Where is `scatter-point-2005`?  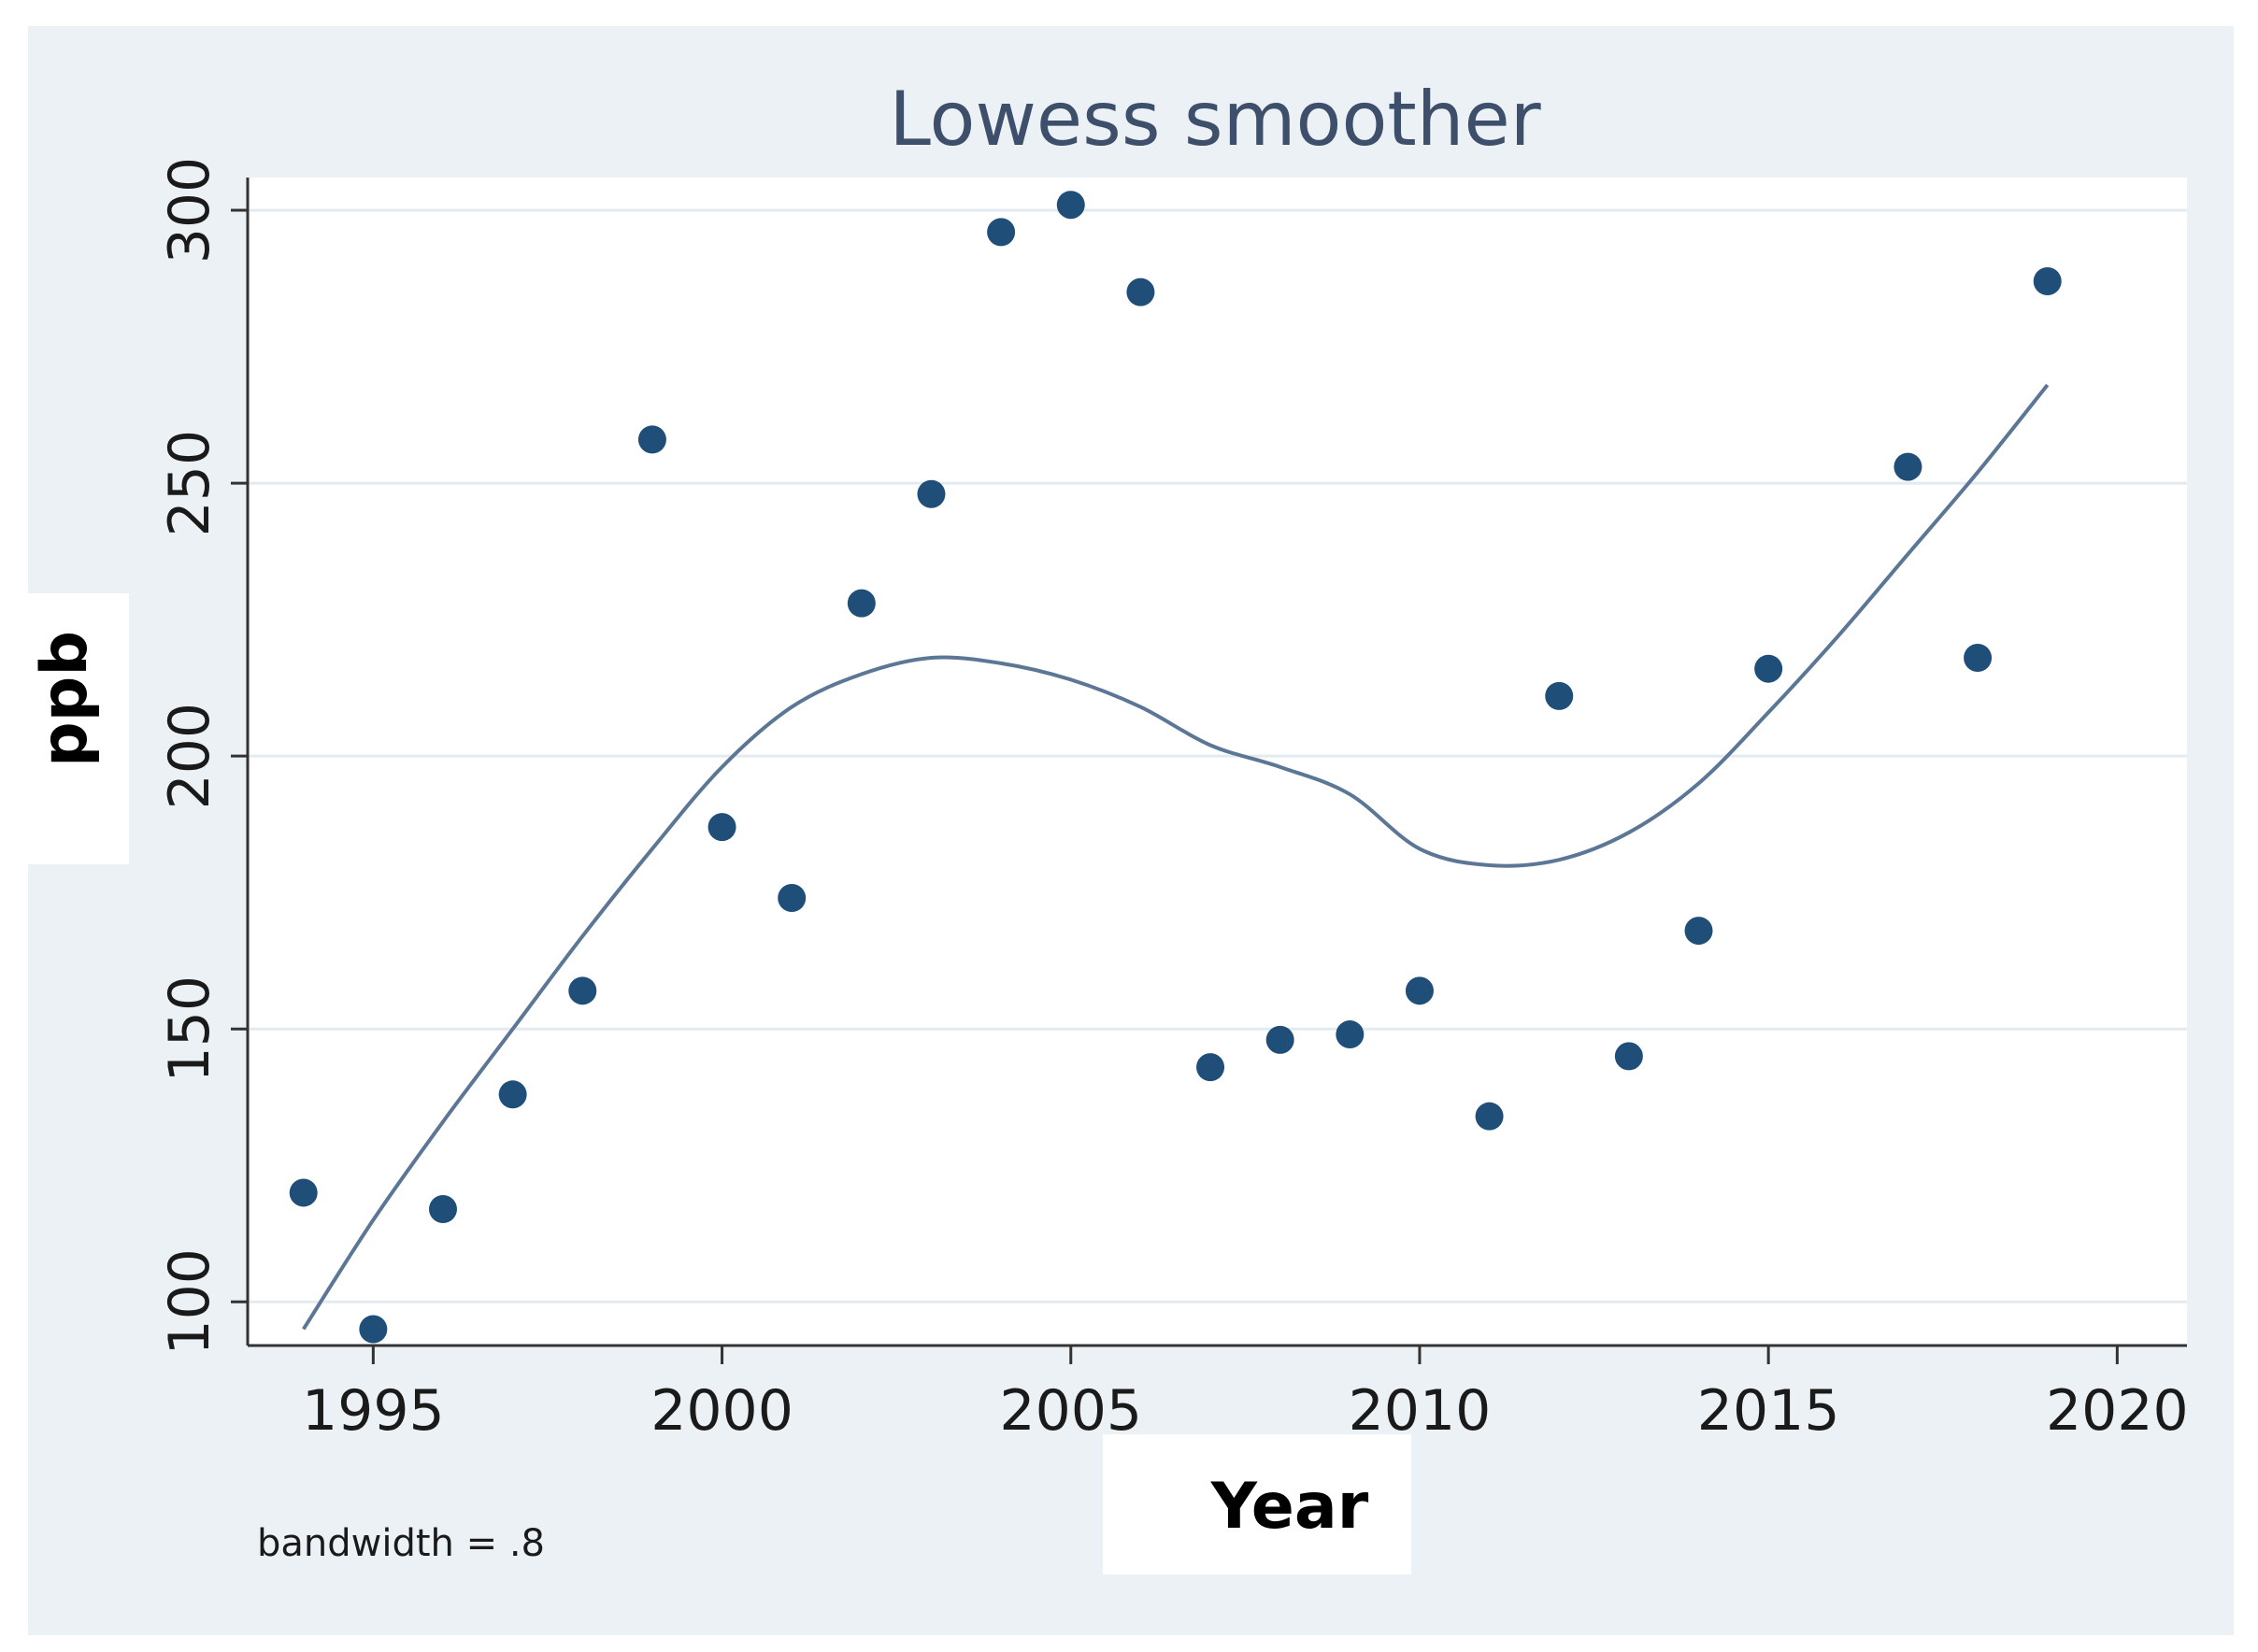
scatter-point-2005 is located at coordinates (1070, 205).